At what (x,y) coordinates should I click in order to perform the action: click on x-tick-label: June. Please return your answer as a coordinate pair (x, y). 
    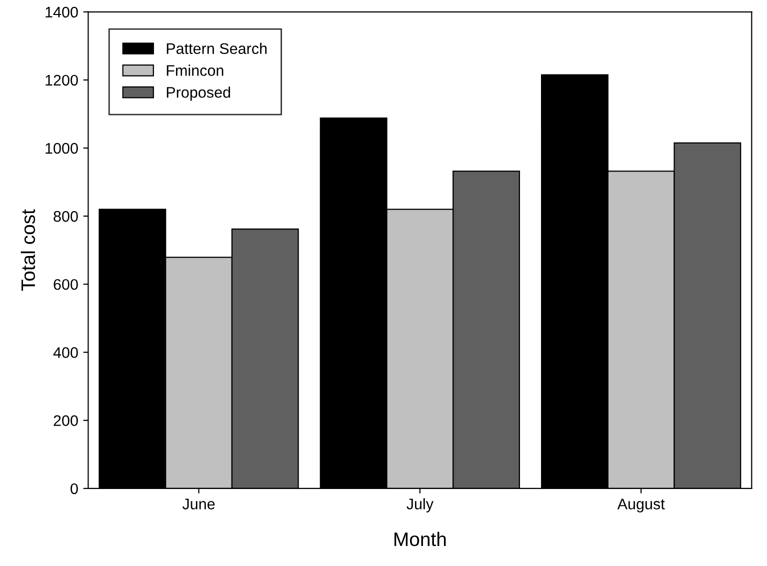
    Looking at the image, I should click on (198, 504).